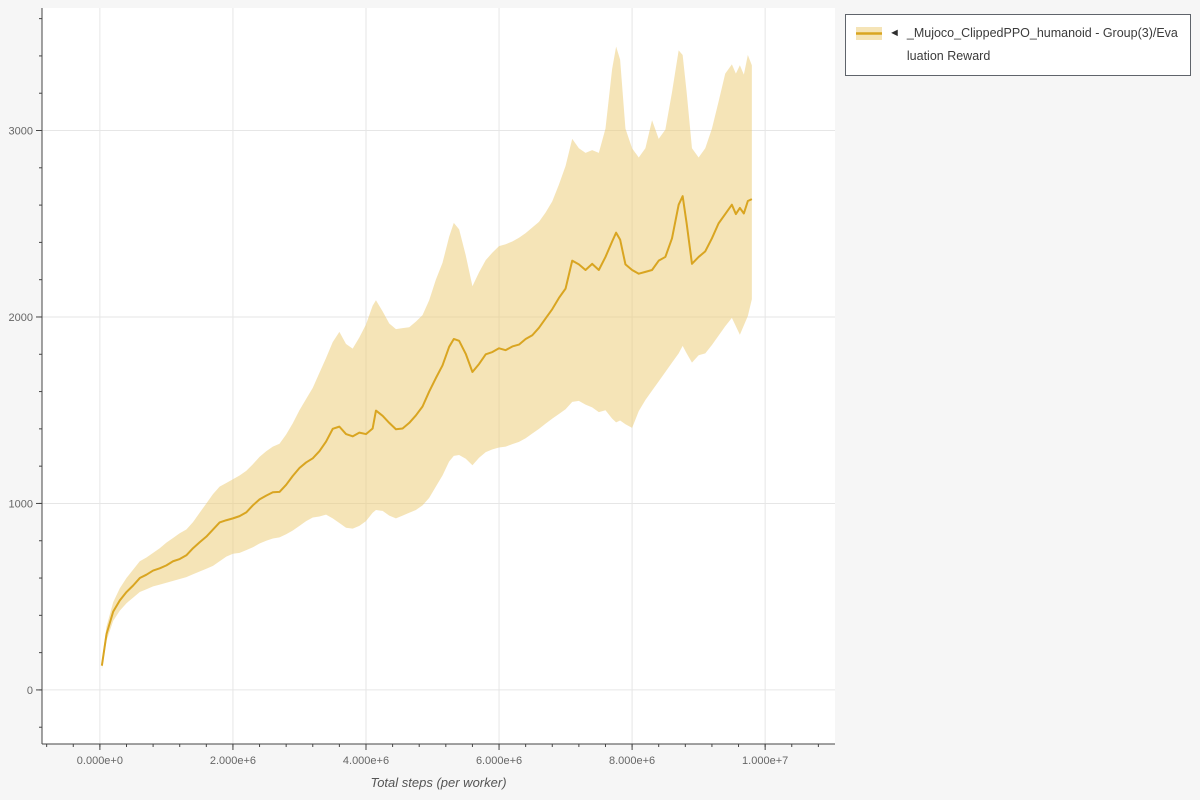  I want to click on x-tick-label: 0.000e+0, so click(100, 761).